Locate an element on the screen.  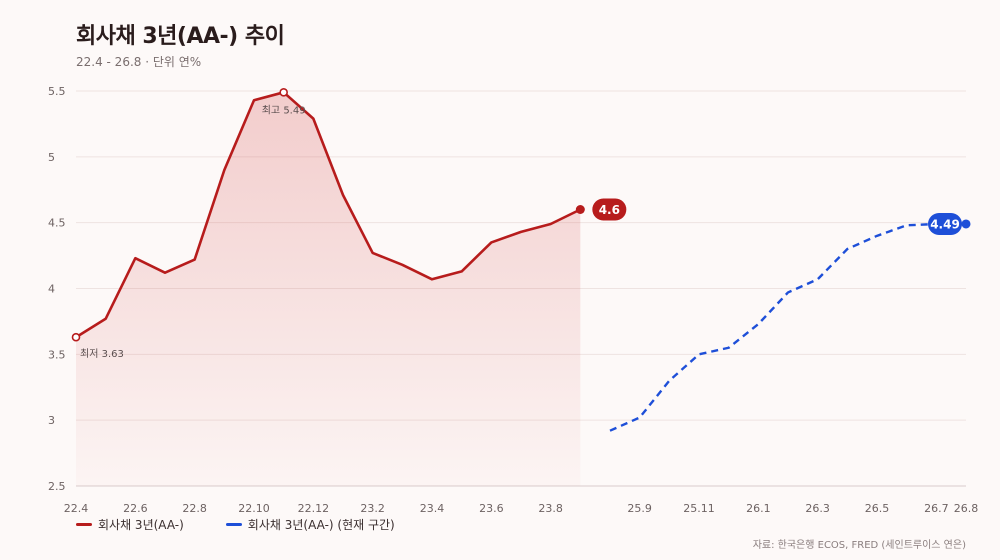
max-annotation-label: 최고 5.49 is located at coordinates (284, 110).